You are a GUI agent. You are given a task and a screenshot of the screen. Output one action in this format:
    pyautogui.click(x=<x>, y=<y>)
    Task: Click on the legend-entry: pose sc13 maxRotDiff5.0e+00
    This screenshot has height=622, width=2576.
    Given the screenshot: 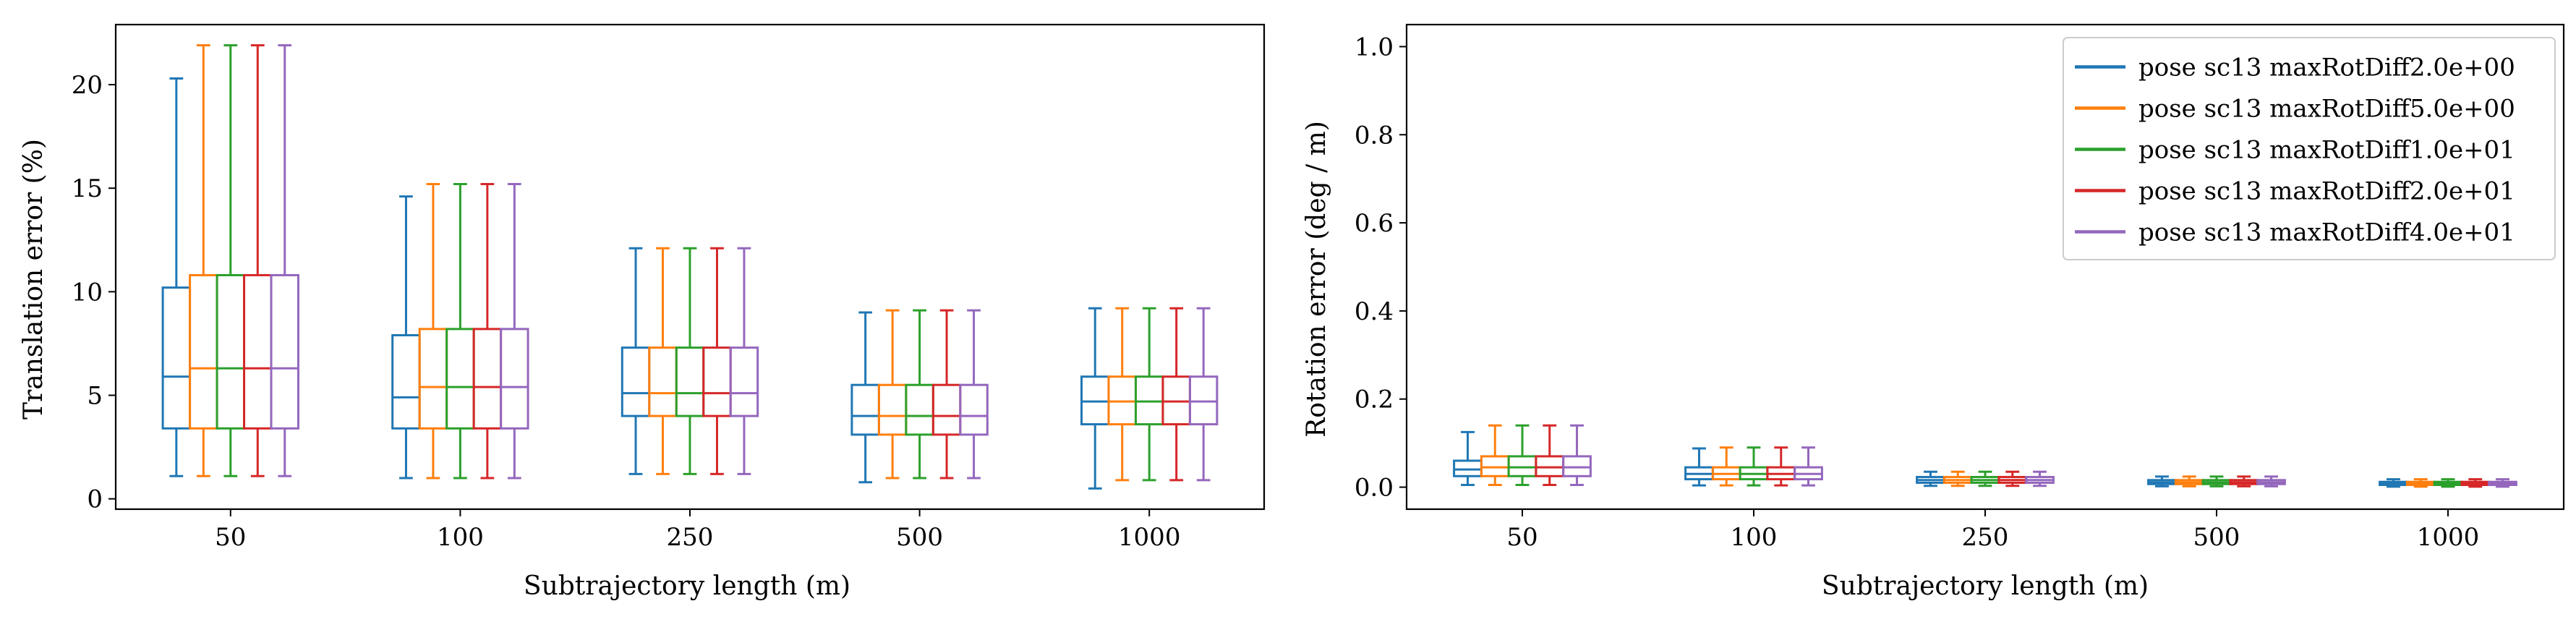 What is the action you would take?
    pyautogui.click(x=2295, y=109)
    